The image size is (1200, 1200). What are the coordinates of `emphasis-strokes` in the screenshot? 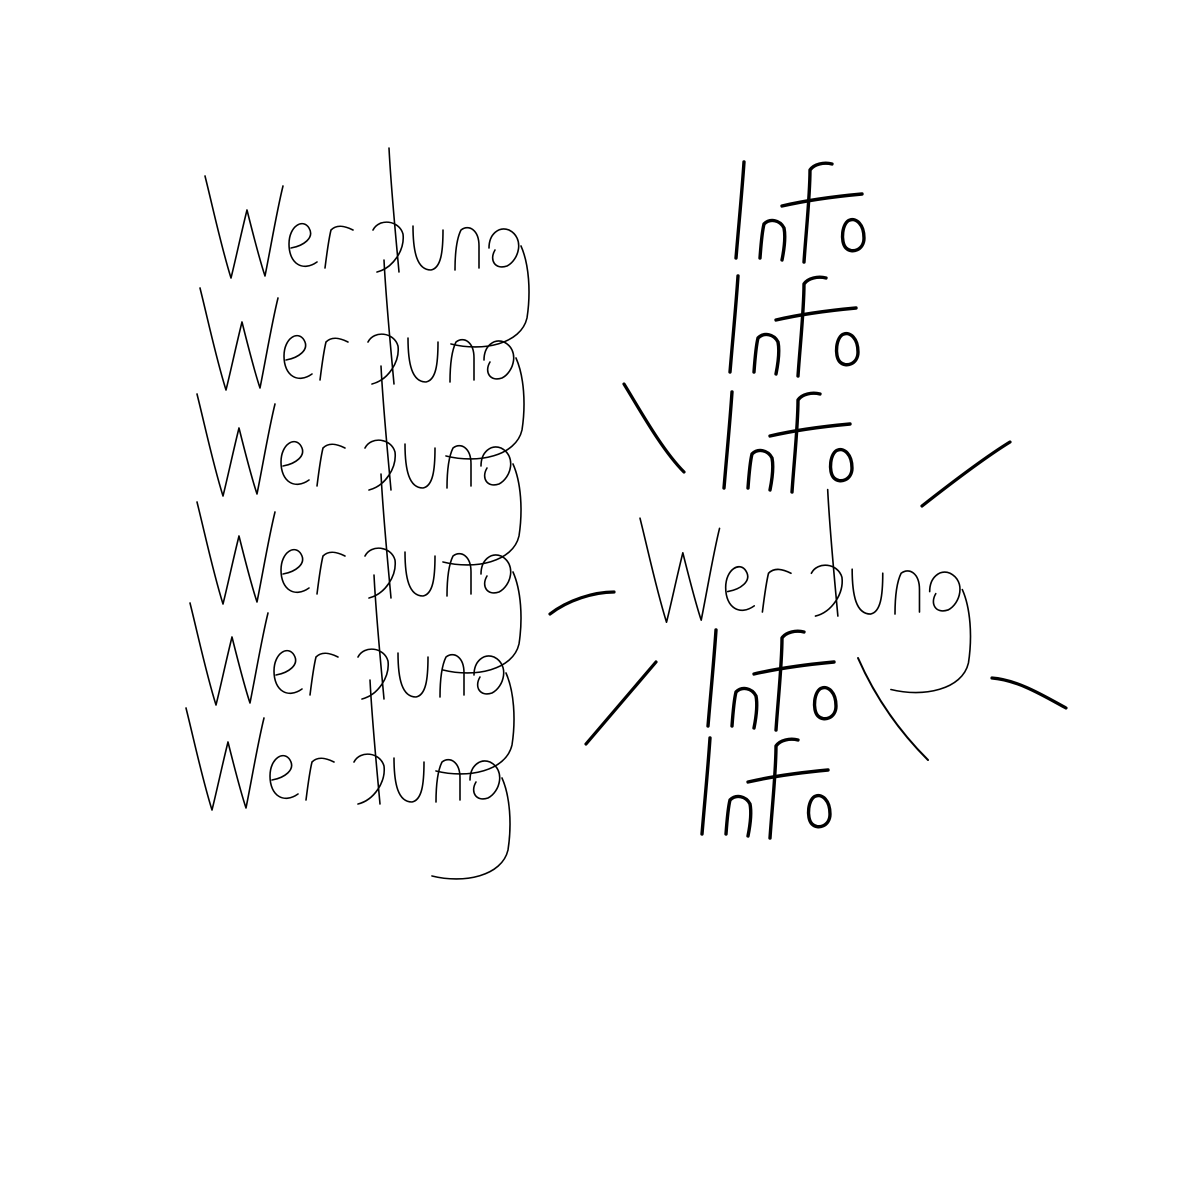 It's located at (808, 571).